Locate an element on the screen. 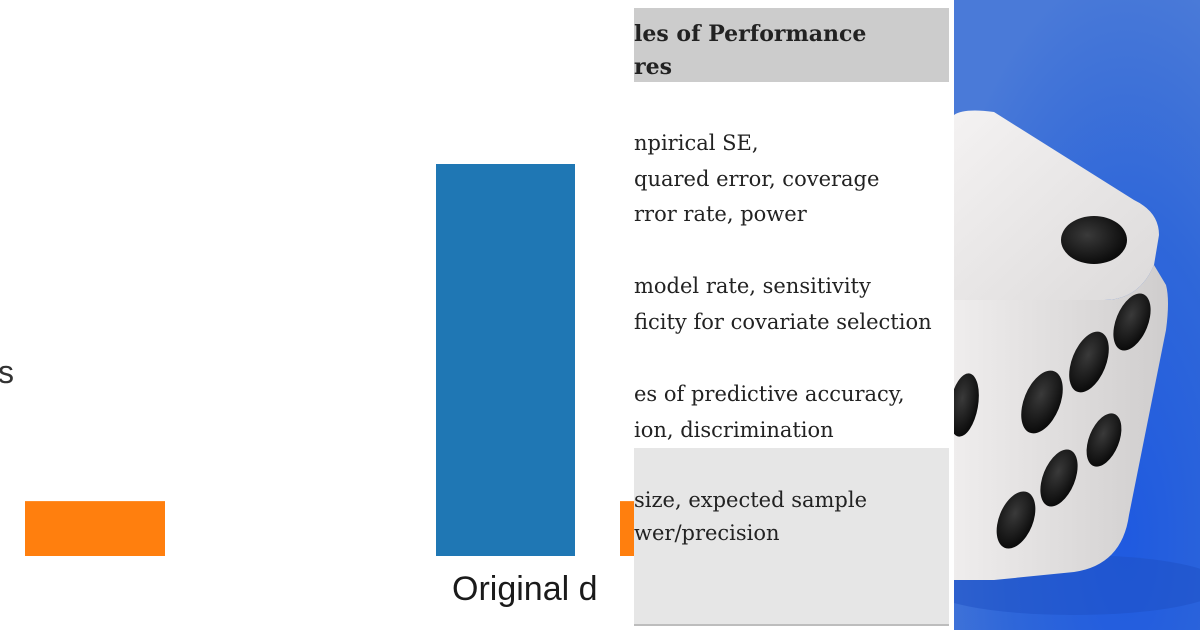 Image resolution: width=1200 pixels, height=630 pixels. table-cell-line: ion, discrimination is located at coordinates (734, 429).